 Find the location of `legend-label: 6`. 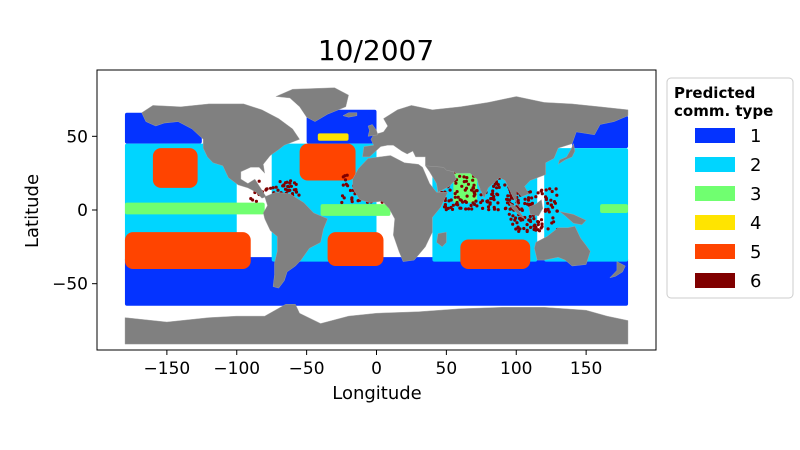

legend-label: 6 is located at coordinates (755, 281).